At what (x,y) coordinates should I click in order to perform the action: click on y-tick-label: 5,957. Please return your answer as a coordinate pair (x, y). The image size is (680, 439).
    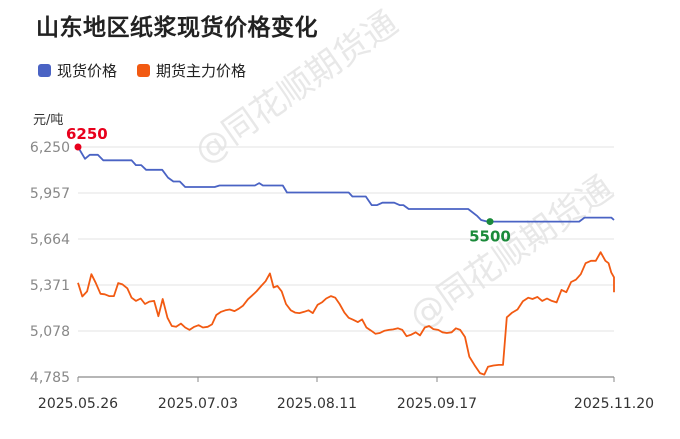
    Looking at the image, I should click on (50, 194).